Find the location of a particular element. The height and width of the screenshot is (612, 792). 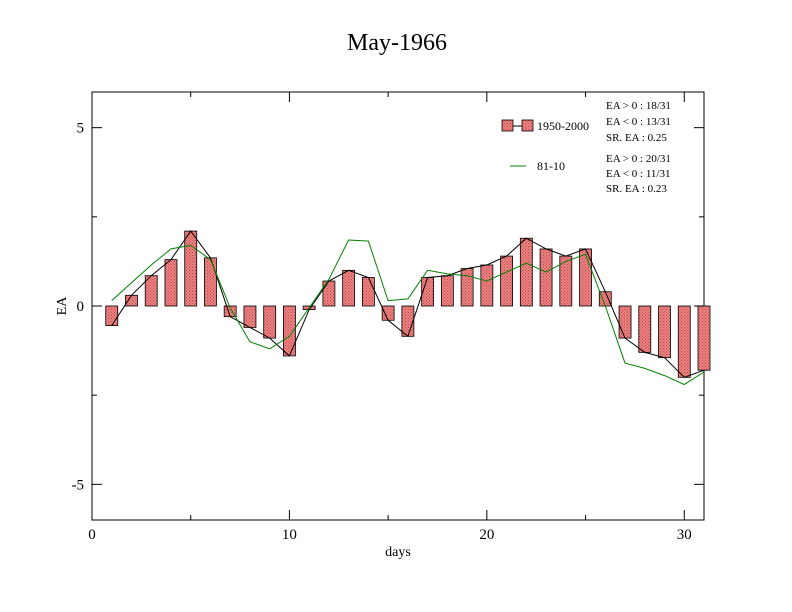

y-tick-label: -5 is located at coordinates (78, 485).